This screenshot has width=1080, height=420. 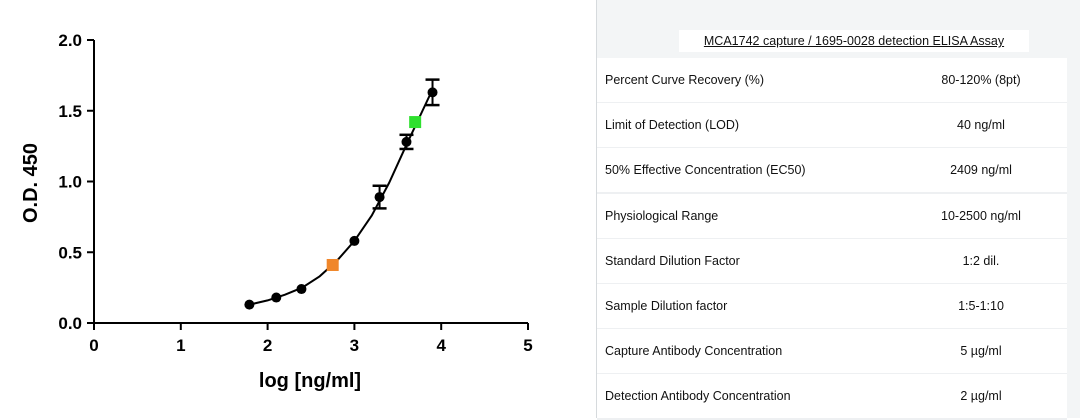 I want to click on table-row: Physiological Range 10-2500 ng/ml, so click(x=832, y=216).